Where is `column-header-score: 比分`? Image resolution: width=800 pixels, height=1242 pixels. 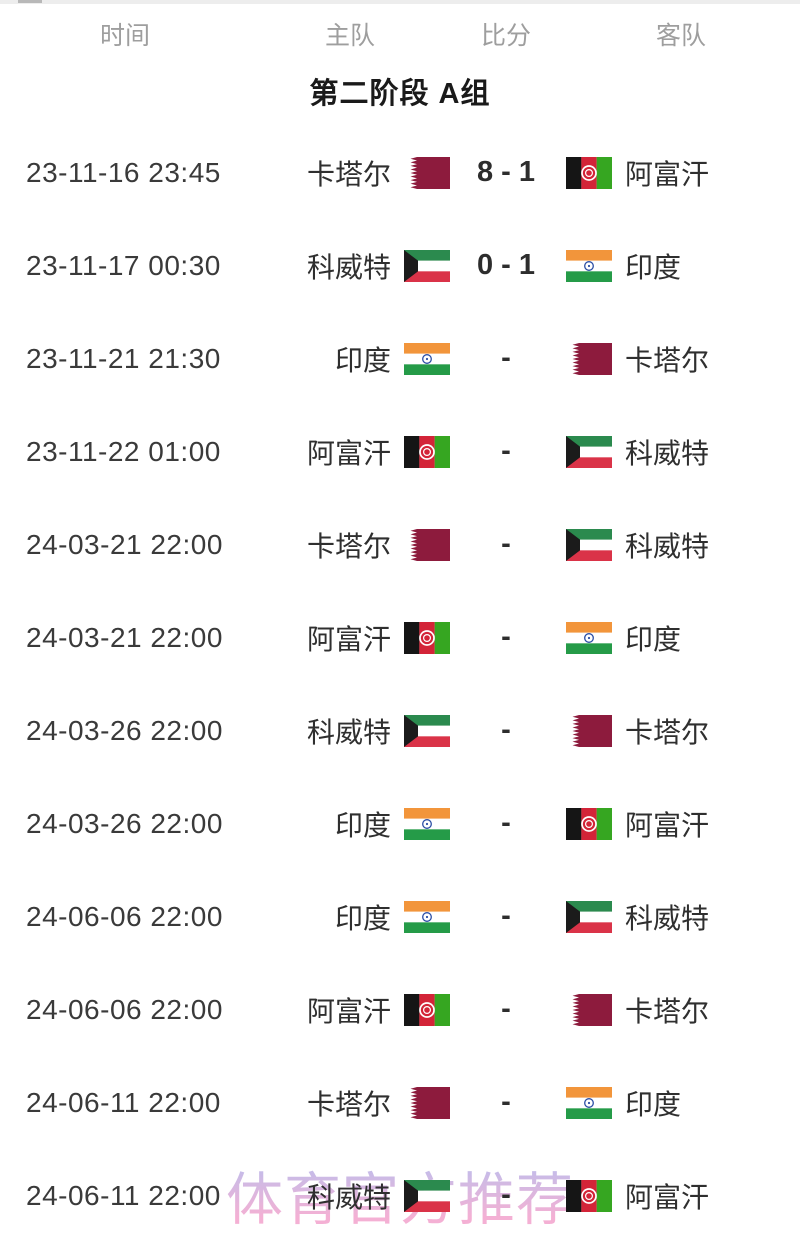 column-header-score: 比分 is located at coordinates (505, 36).